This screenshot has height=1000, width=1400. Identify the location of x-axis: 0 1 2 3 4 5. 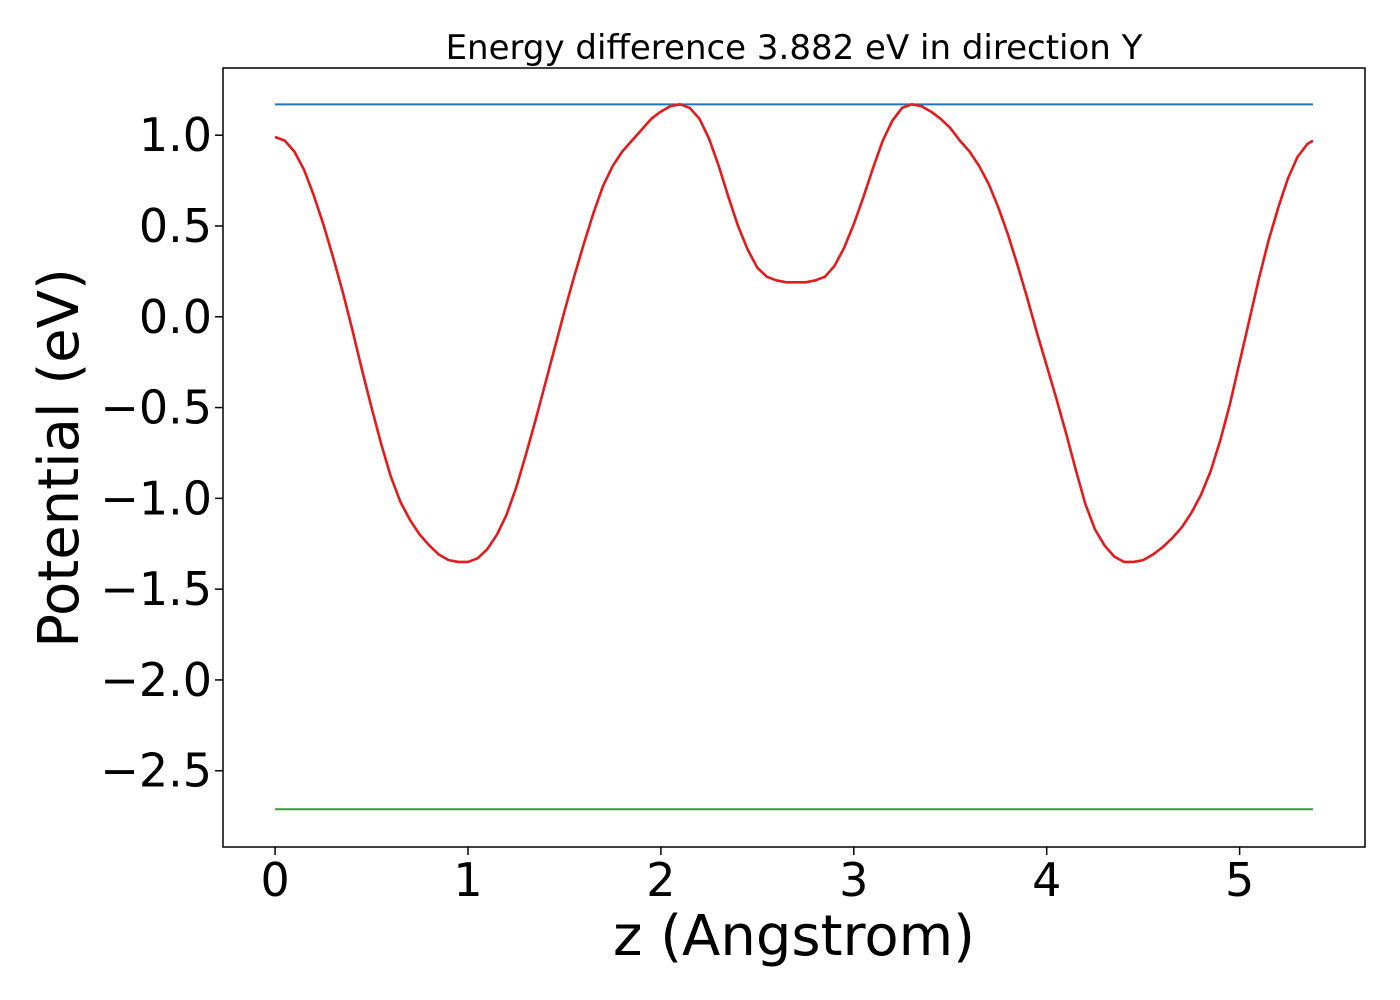
(757, 877).